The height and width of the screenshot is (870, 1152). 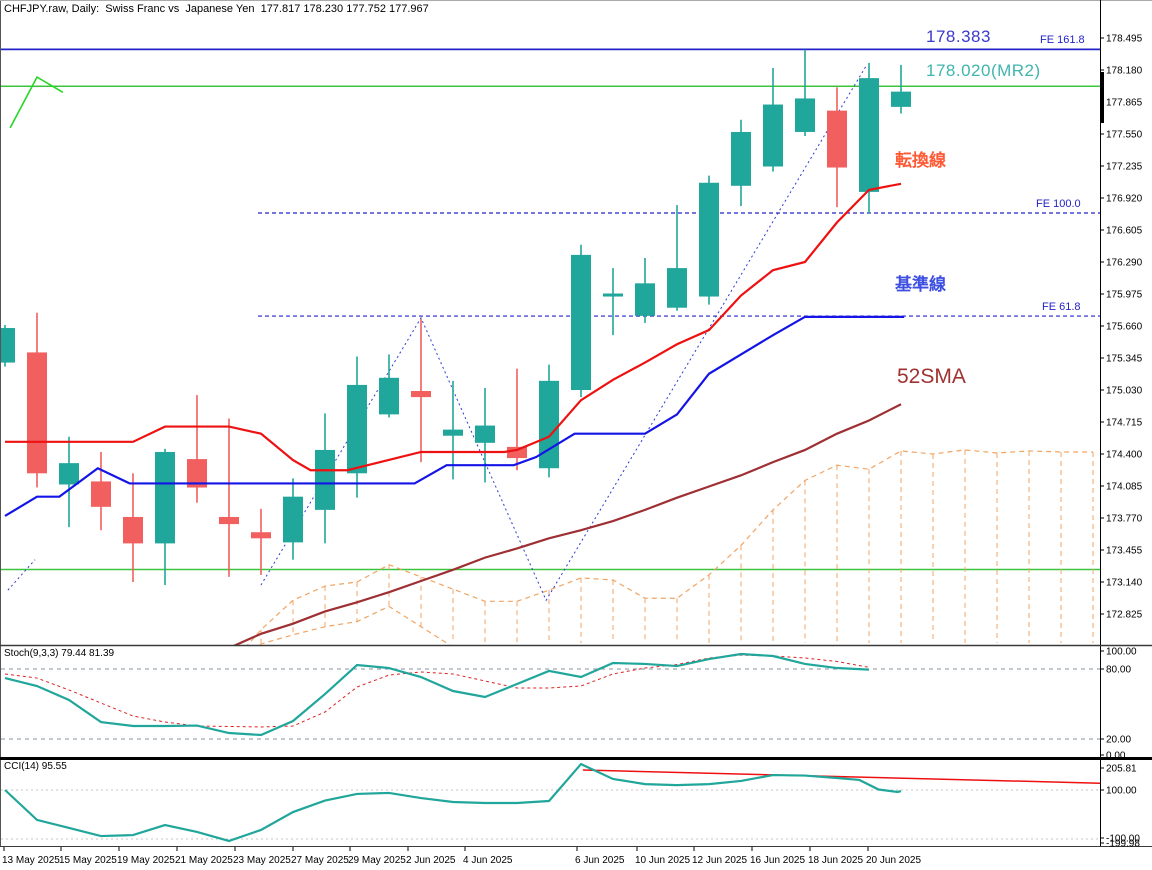 I want to click on candle-body-20-May, so click(x=165, y=497).